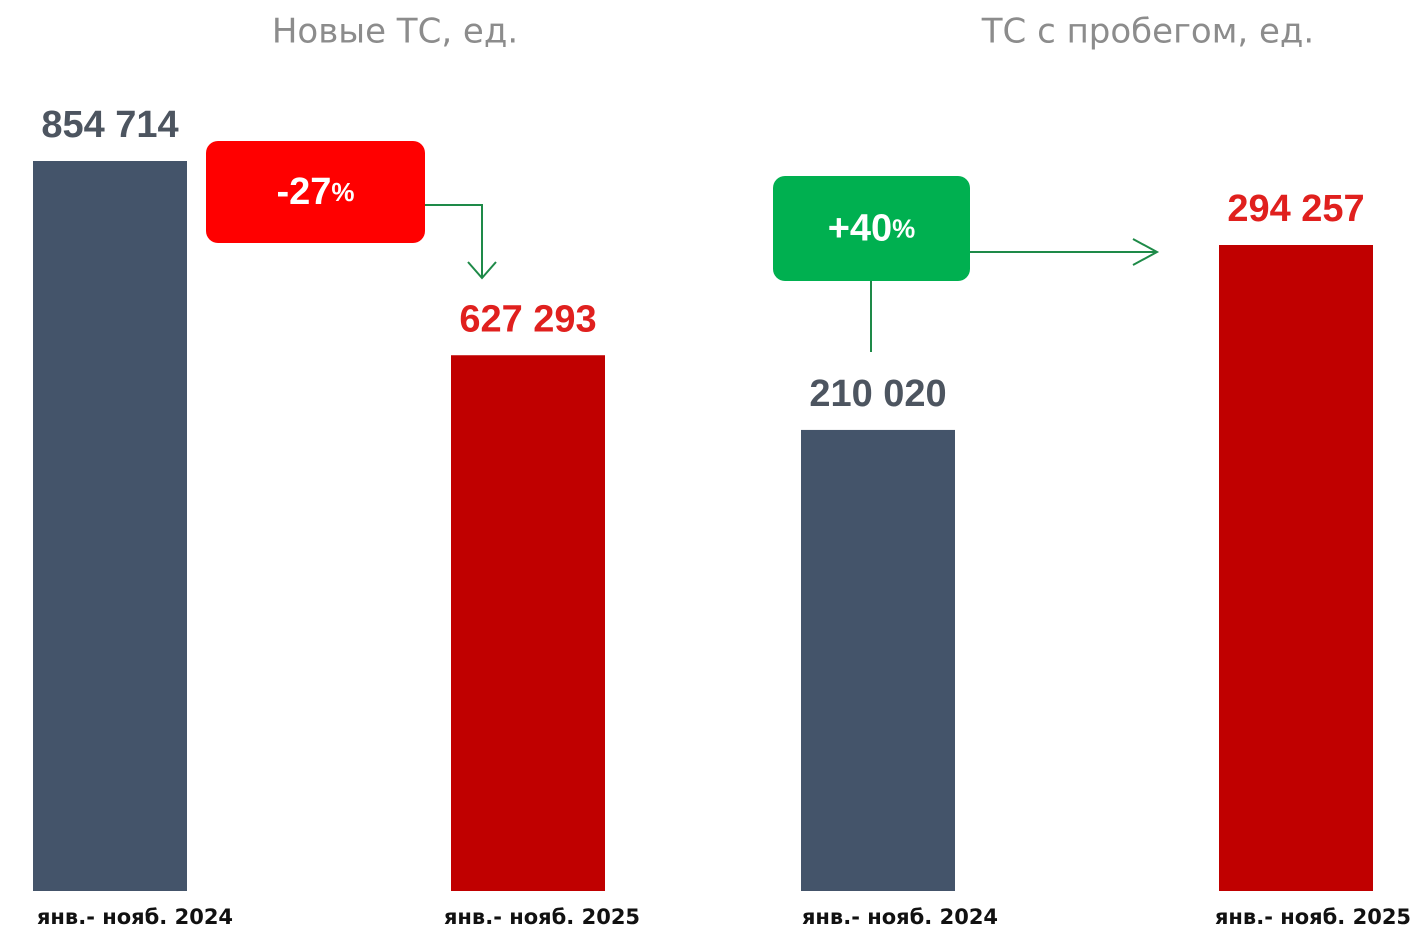  Describe the element at coordinates (877, 394) in the screenshot. I see `value-label: 210 020` at that location.